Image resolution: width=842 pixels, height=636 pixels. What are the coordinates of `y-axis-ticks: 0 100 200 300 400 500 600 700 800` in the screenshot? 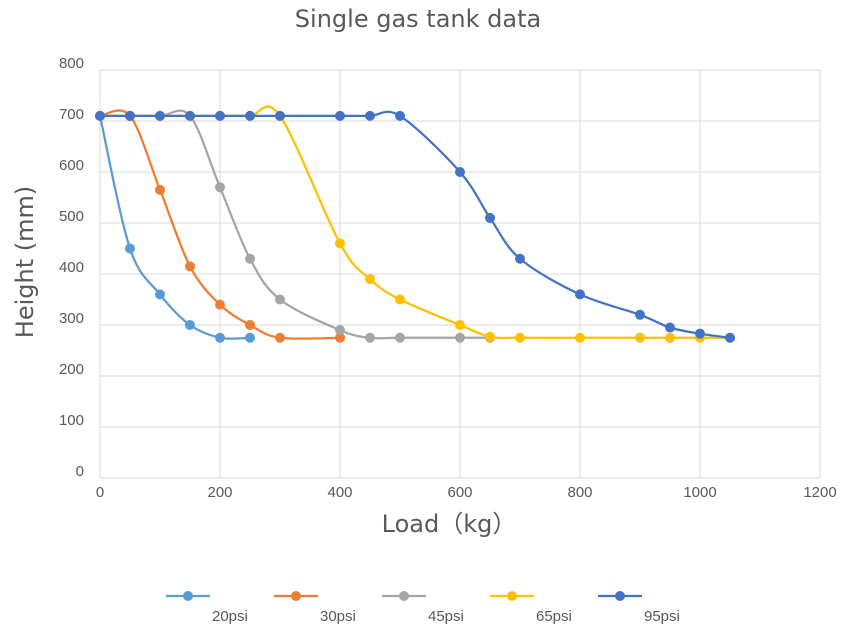 It's located at (71, 267).